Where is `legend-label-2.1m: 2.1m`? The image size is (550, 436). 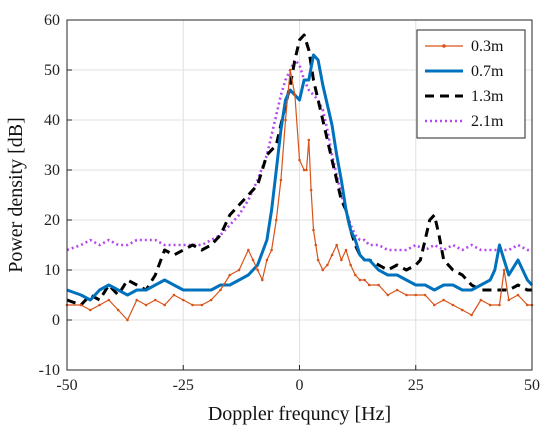
legend-label-2.1m: 2.1m is located at coordinates (487, 121).